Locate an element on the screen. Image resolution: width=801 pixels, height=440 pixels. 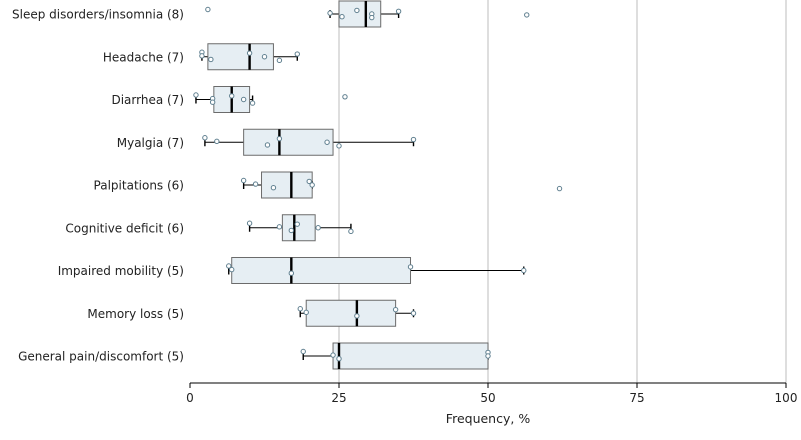
x-axis-title: Frequency, % is located at coordinates (488, 418).